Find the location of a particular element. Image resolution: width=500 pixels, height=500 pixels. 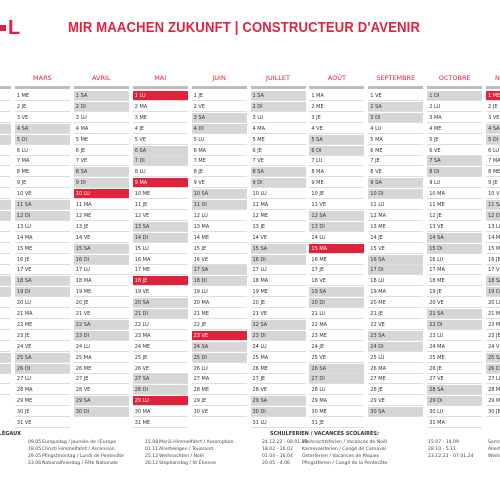

day-cell: 15 DI is located at coordinates (455, 248).